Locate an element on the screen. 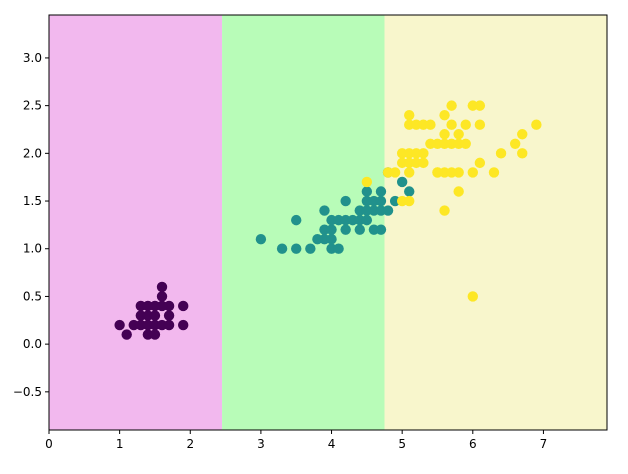 Image resolution: width=628 pixels, height=474 pixels. x-tick-label: 7 is located at coordinates (544, 444).